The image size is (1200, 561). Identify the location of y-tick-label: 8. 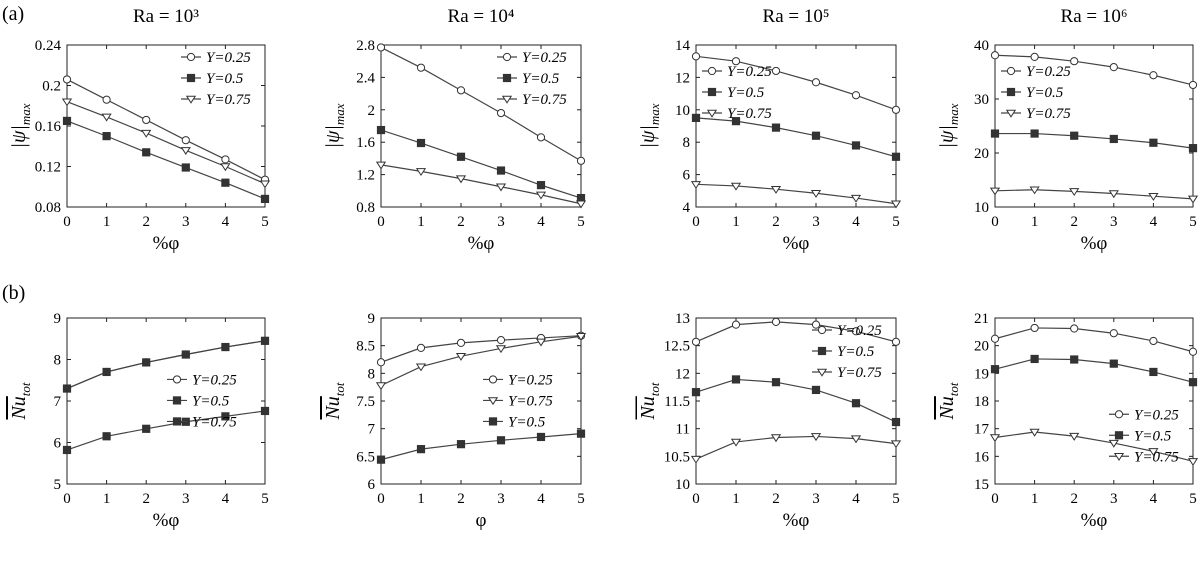
(687, 143).